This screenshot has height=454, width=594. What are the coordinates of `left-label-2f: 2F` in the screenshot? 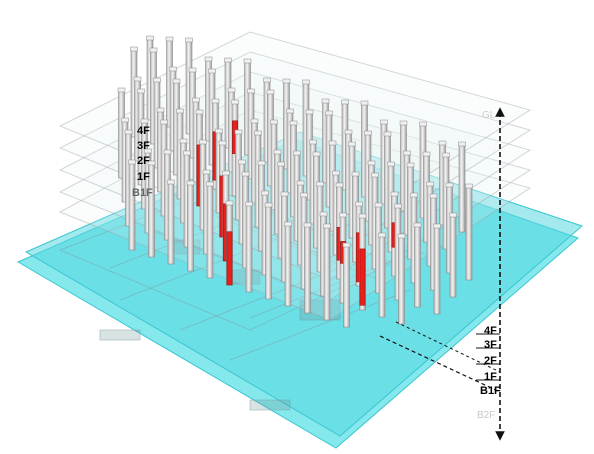 It's located at (143, 161).